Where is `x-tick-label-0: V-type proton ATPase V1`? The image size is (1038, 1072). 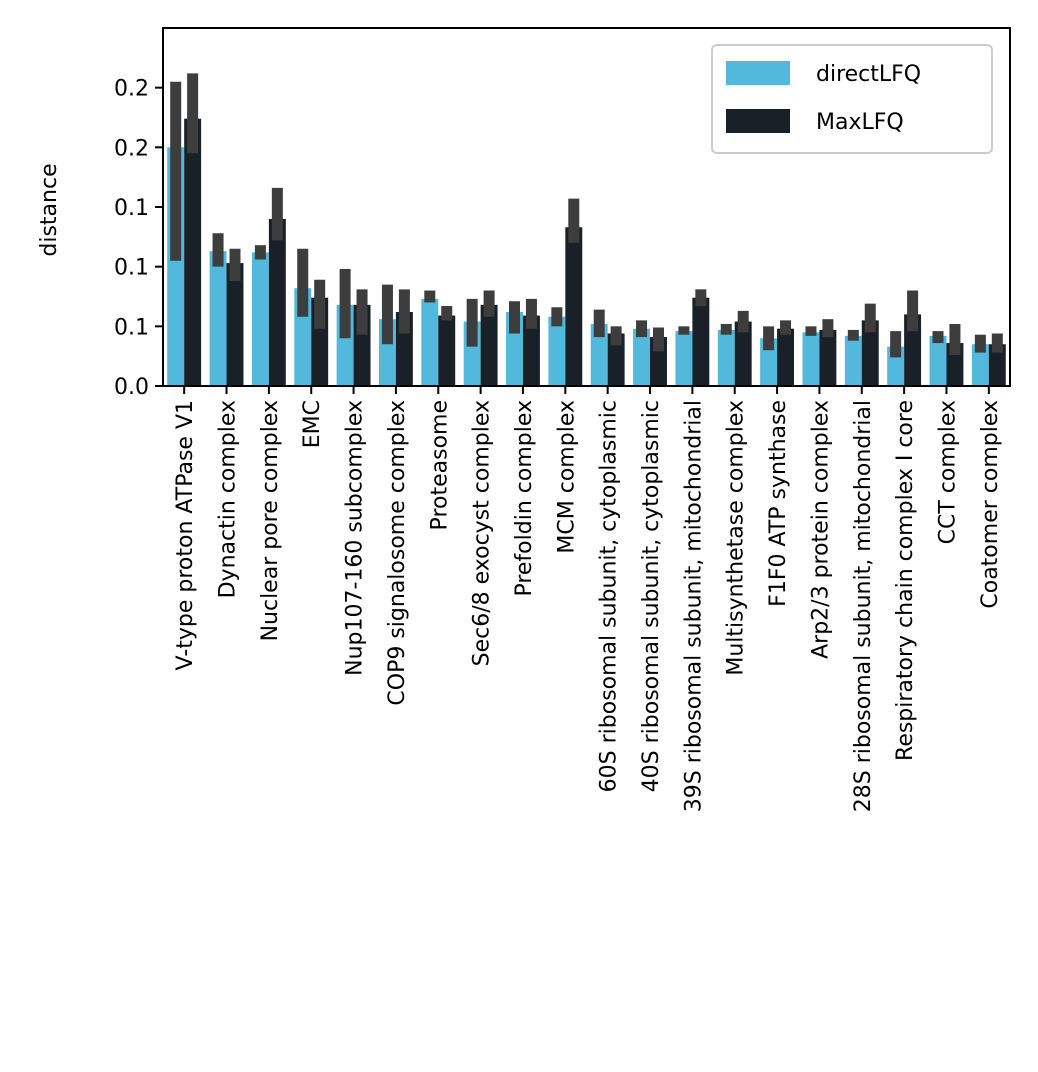 x-tick-label-0: V-type proton ATPase V1 is located at coordinates (185, 535).